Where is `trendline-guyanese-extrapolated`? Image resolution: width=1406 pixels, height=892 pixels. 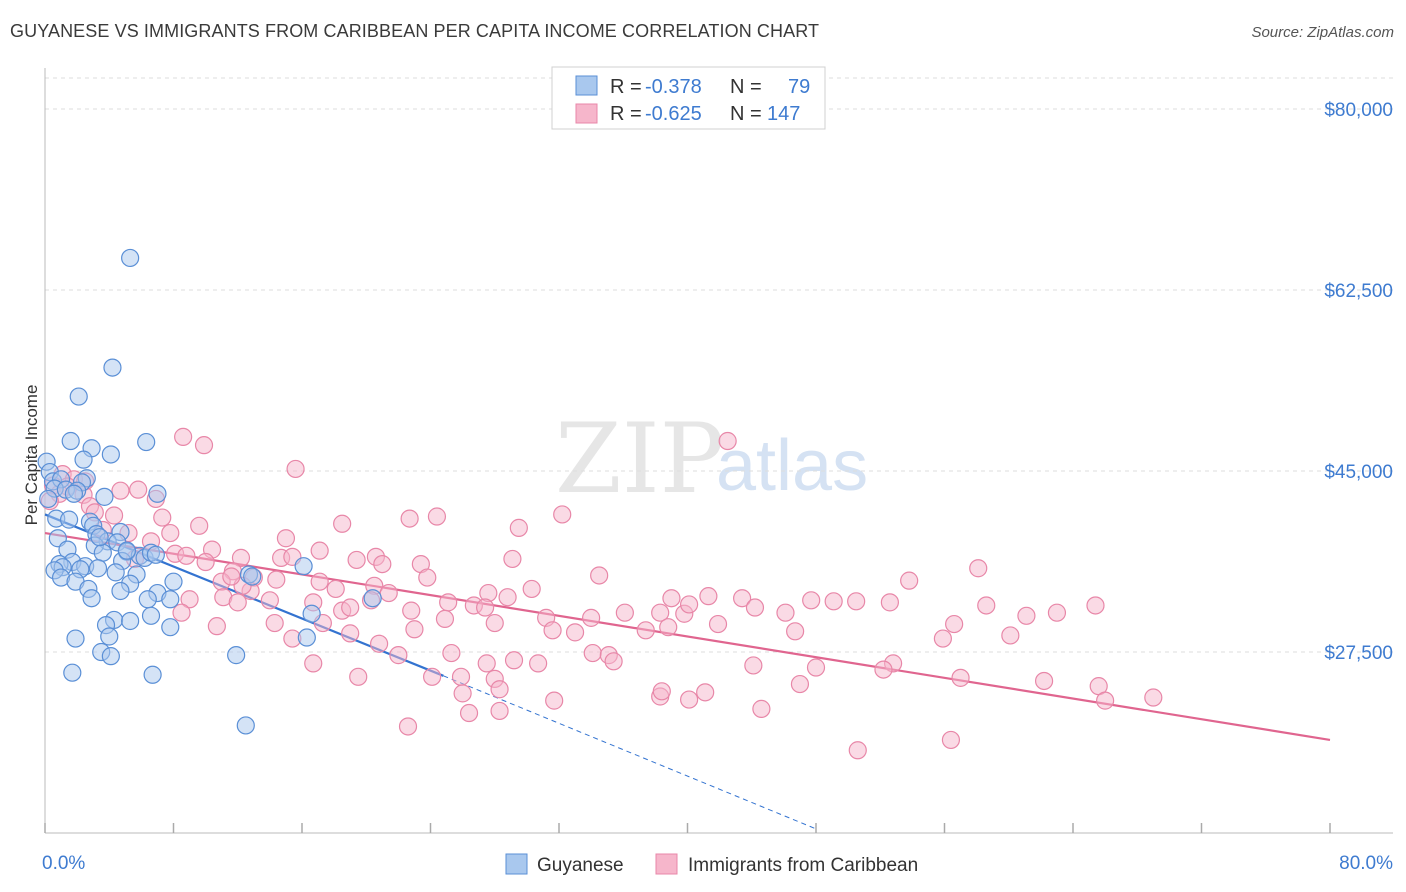
trendline-guyanese-extrapolated is located at coordinates (630, 752).